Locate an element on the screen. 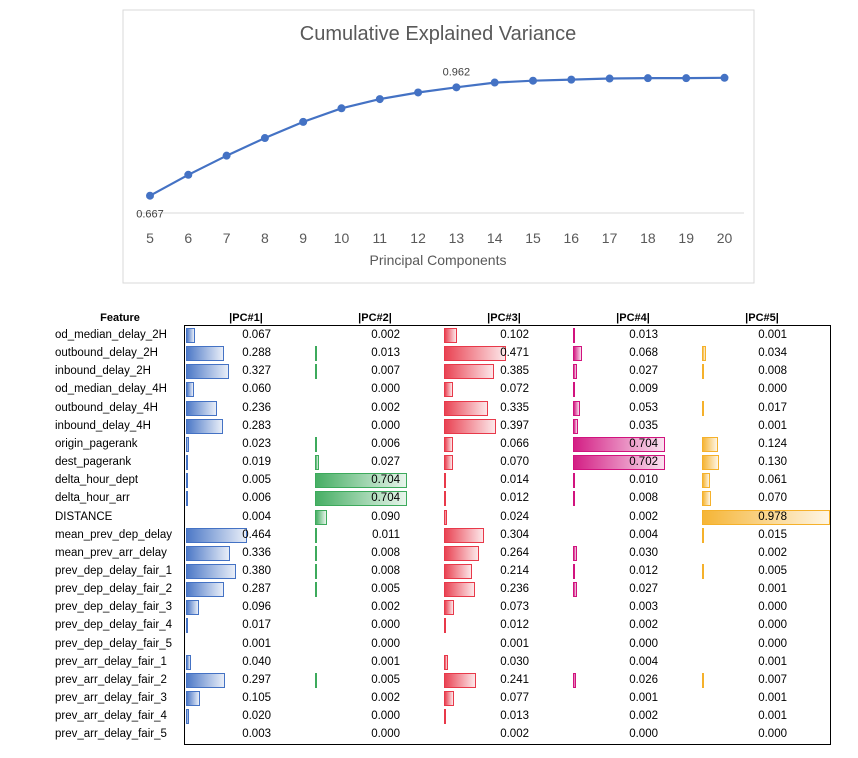  pc2-value: 0.006 is located at coordinates (385, 443).